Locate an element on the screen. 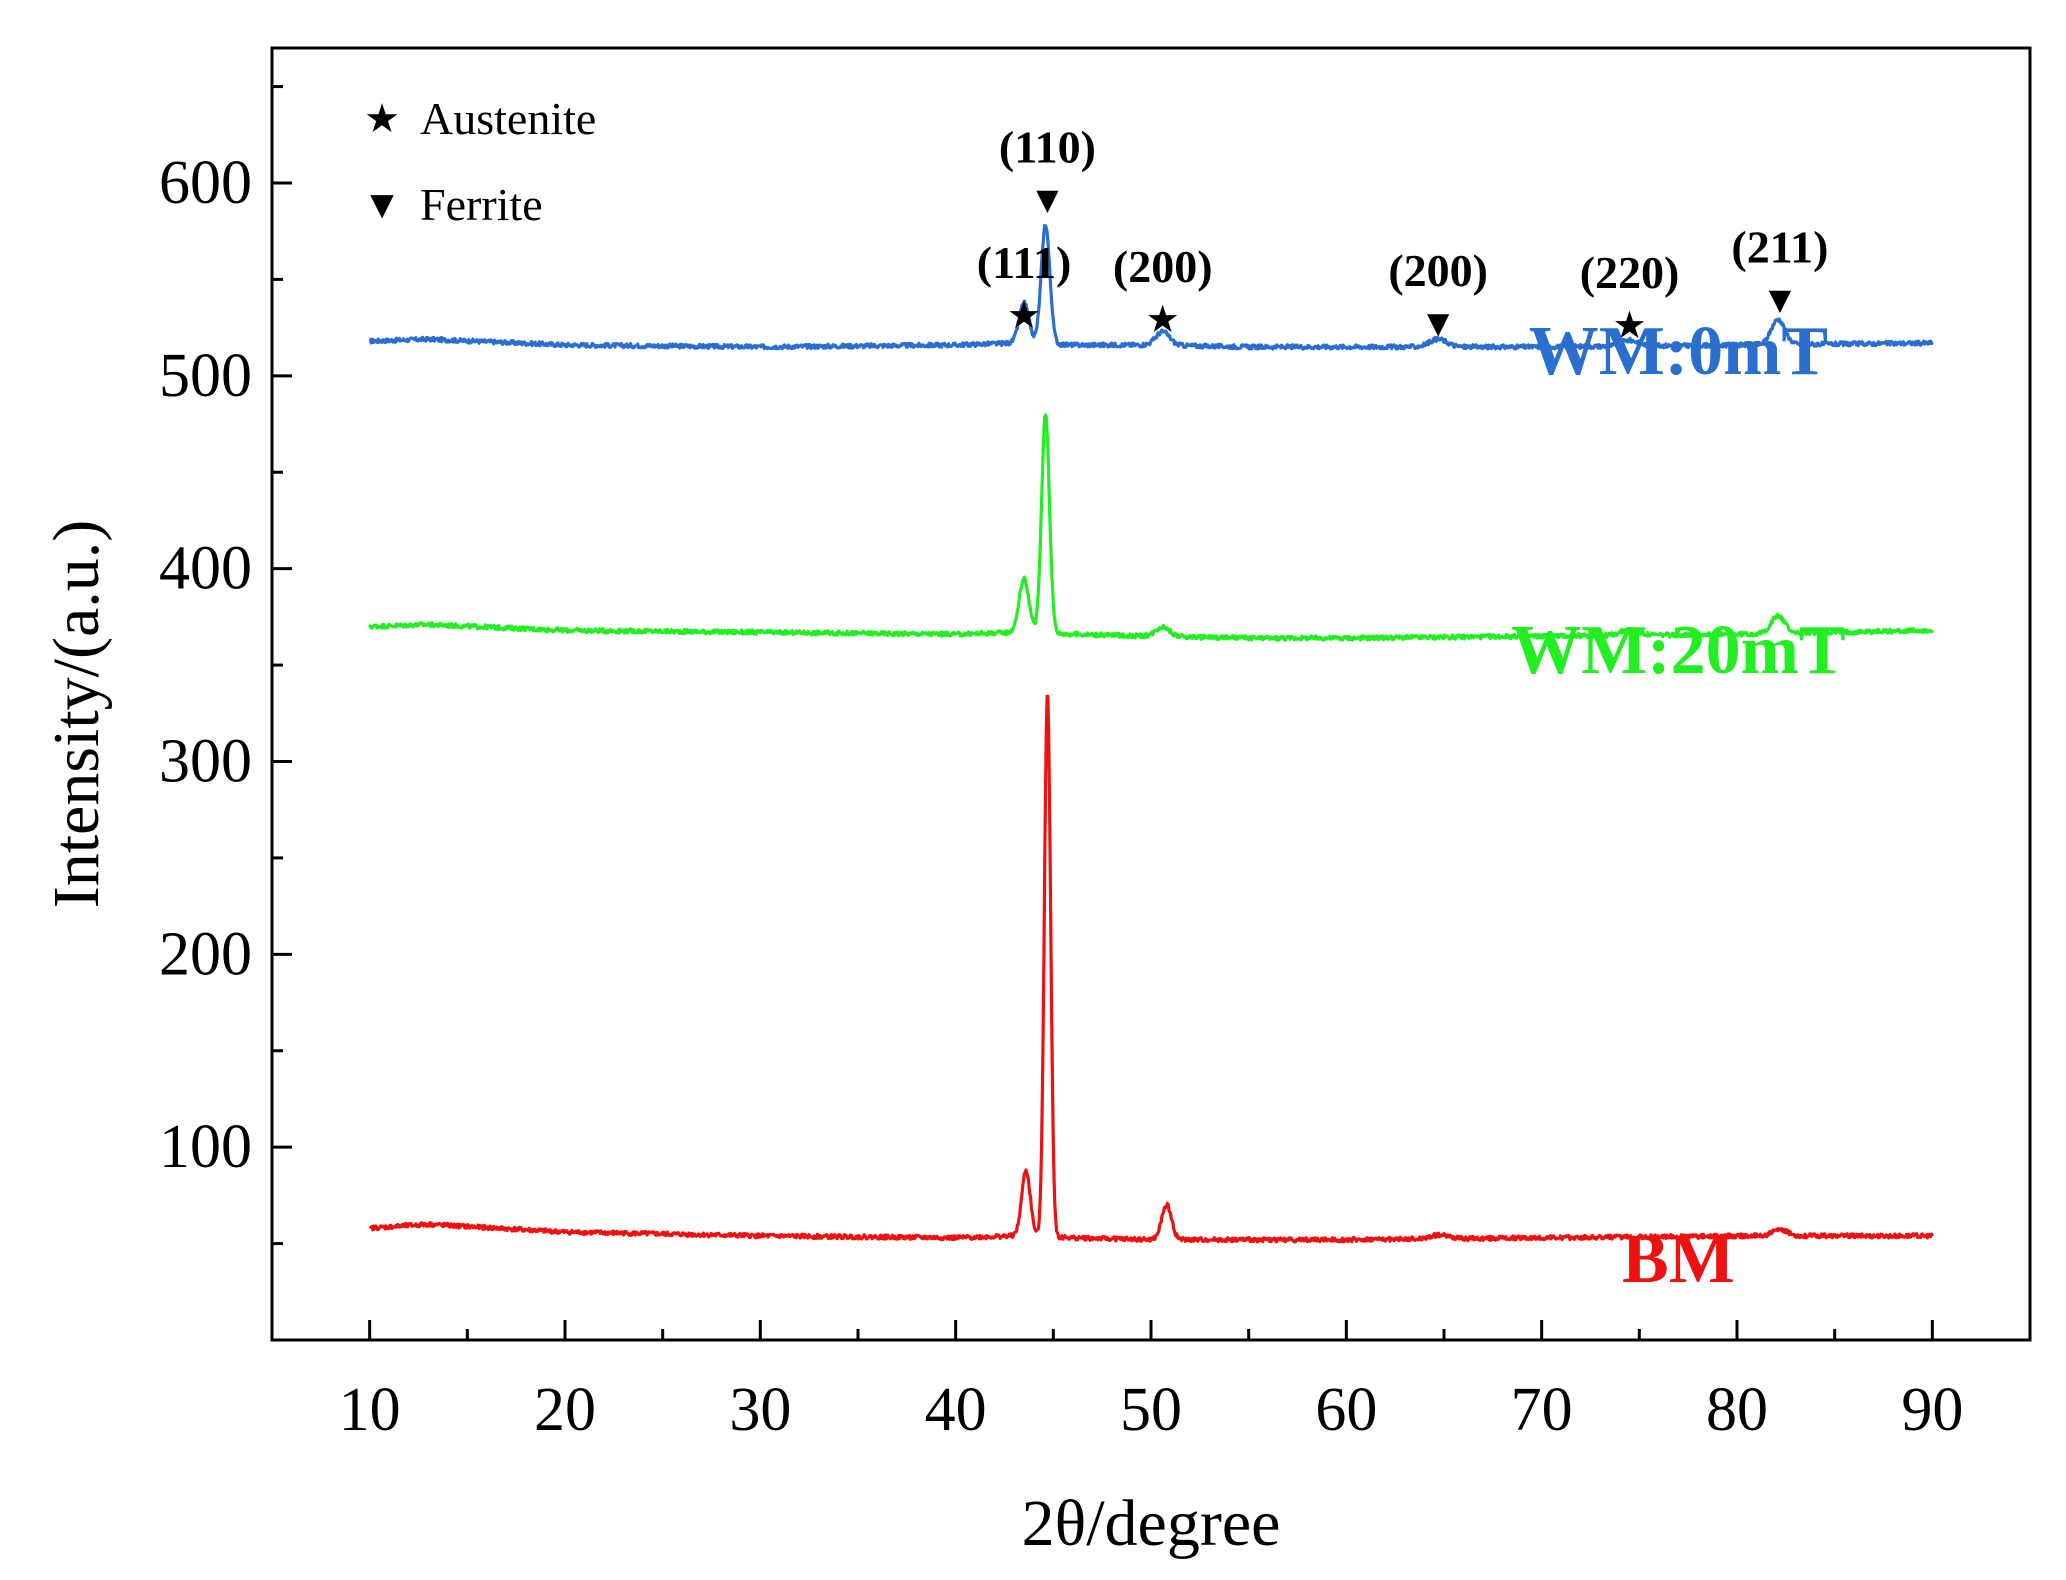 The height and width of the screenshot is (1580, 2066). x-tick-label: 40 is located at coordinates (956, 1410).